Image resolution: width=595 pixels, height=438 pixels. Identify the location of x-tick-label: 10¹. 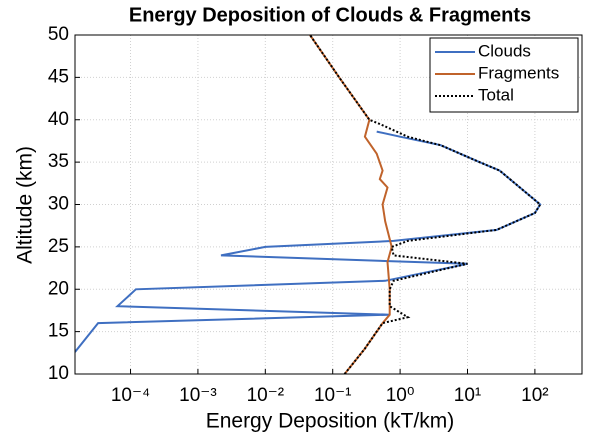
(467, 395).